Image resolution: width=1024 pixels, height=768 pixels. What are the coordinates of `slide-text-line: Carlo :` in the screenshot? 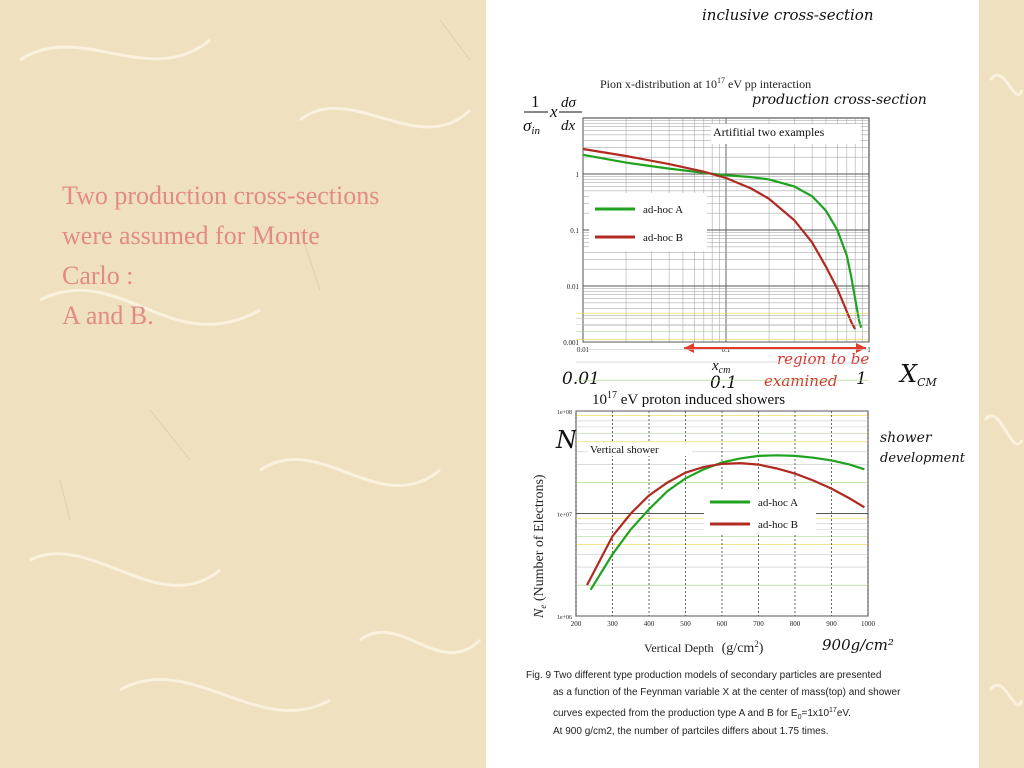 It's located at (98, 275).